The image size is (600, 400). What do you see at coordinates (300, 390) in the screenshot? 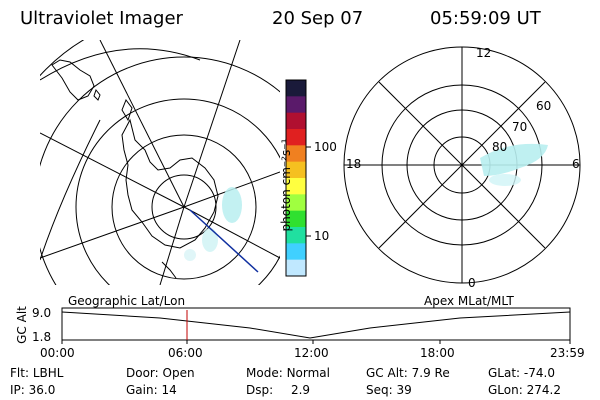
I see `info-val: 2.9` at bounding box center [300, 390].